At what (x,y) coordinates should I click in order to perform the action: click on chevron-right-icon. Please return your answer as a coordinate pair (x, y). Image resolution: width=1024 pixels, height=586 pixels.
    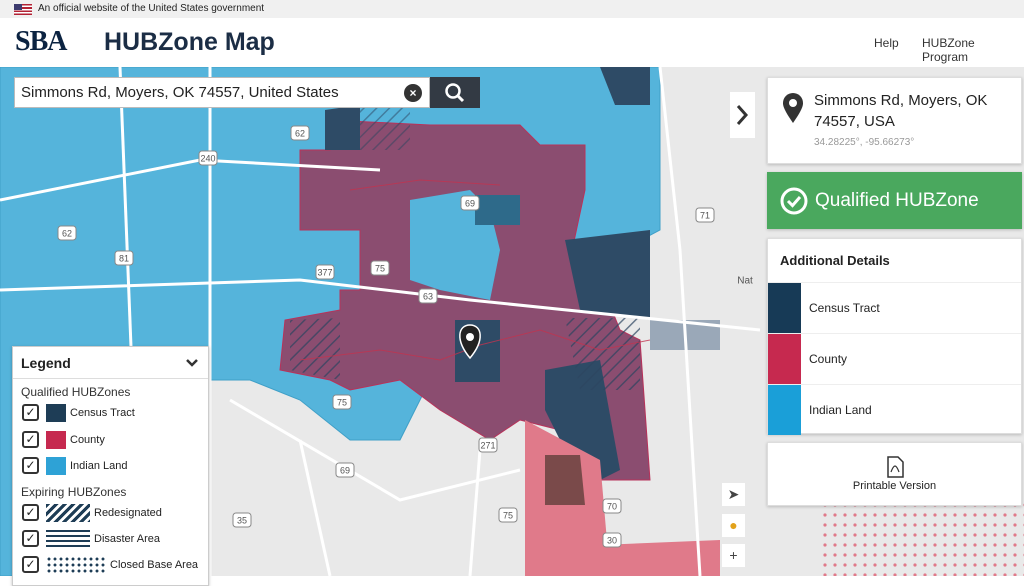
    Looking at the image, I should click on (742, 115).